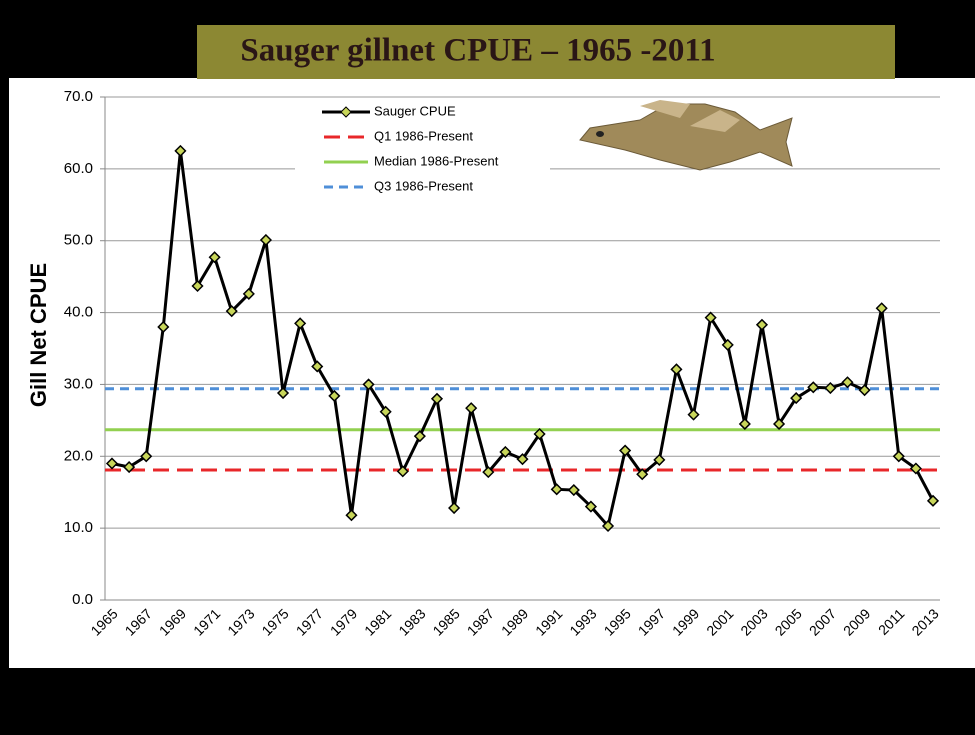  I want to click on y-tick-label: 50.0, so click(78, 240).